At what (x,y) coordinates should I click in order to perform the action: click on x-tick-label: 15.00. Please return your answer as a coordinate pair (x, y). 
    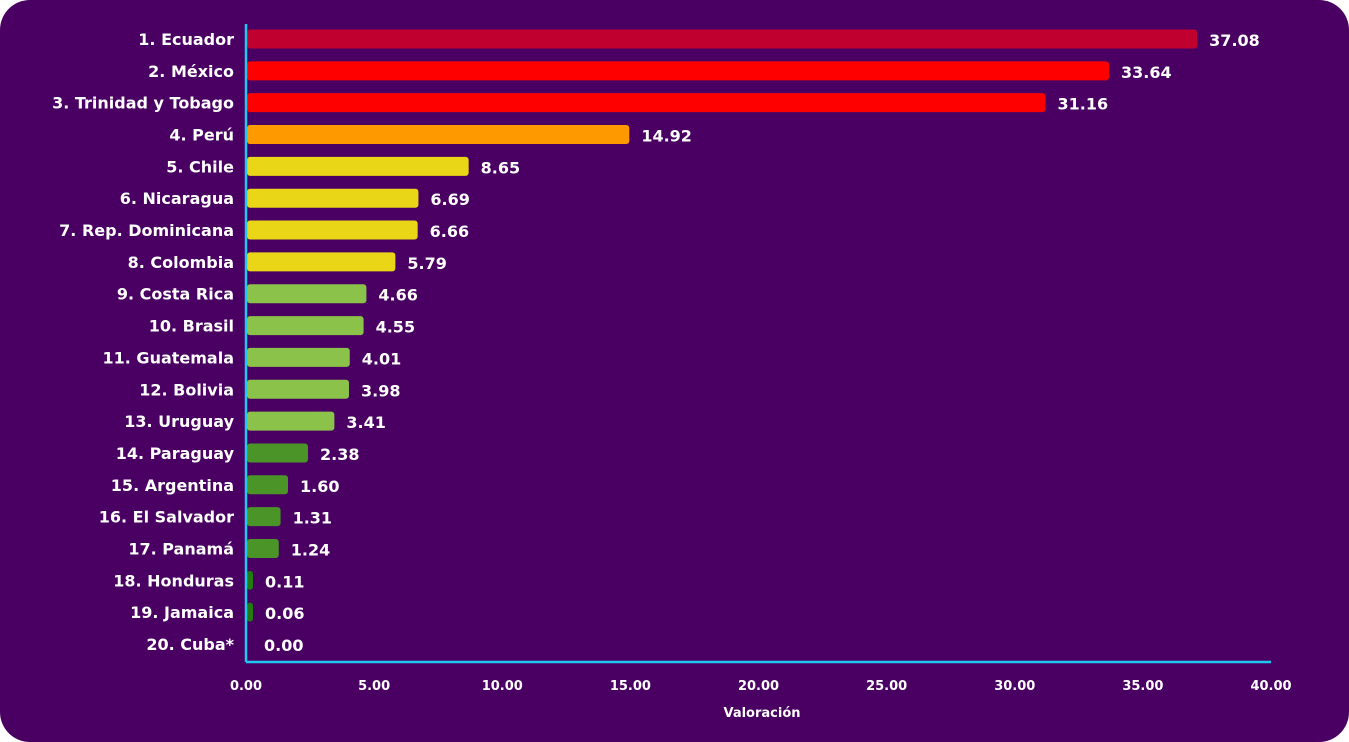
    Looking at the image, I should click on (630, 686).